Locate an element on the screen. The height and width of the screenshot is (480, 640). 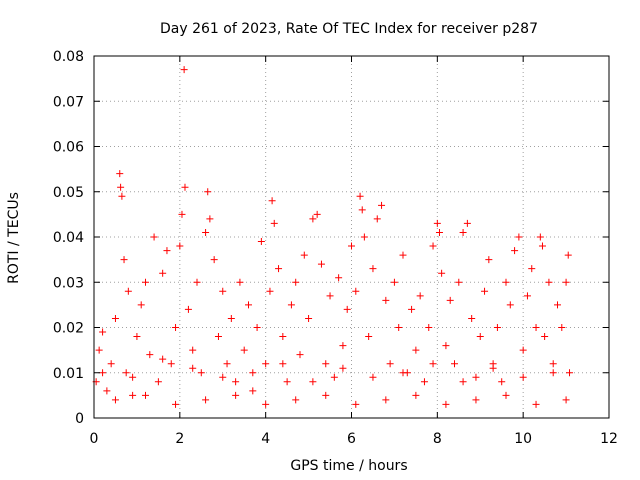
x-tick-label: 10 is located at coordinates (523, 439).